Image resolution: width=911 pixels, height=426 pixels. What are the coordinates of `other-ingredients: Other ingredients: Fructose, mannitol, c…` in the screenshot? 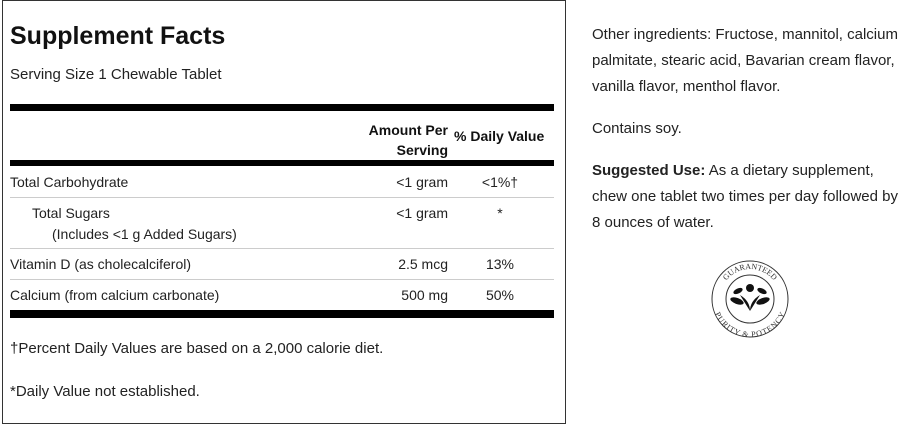 It's located at (745, 60).